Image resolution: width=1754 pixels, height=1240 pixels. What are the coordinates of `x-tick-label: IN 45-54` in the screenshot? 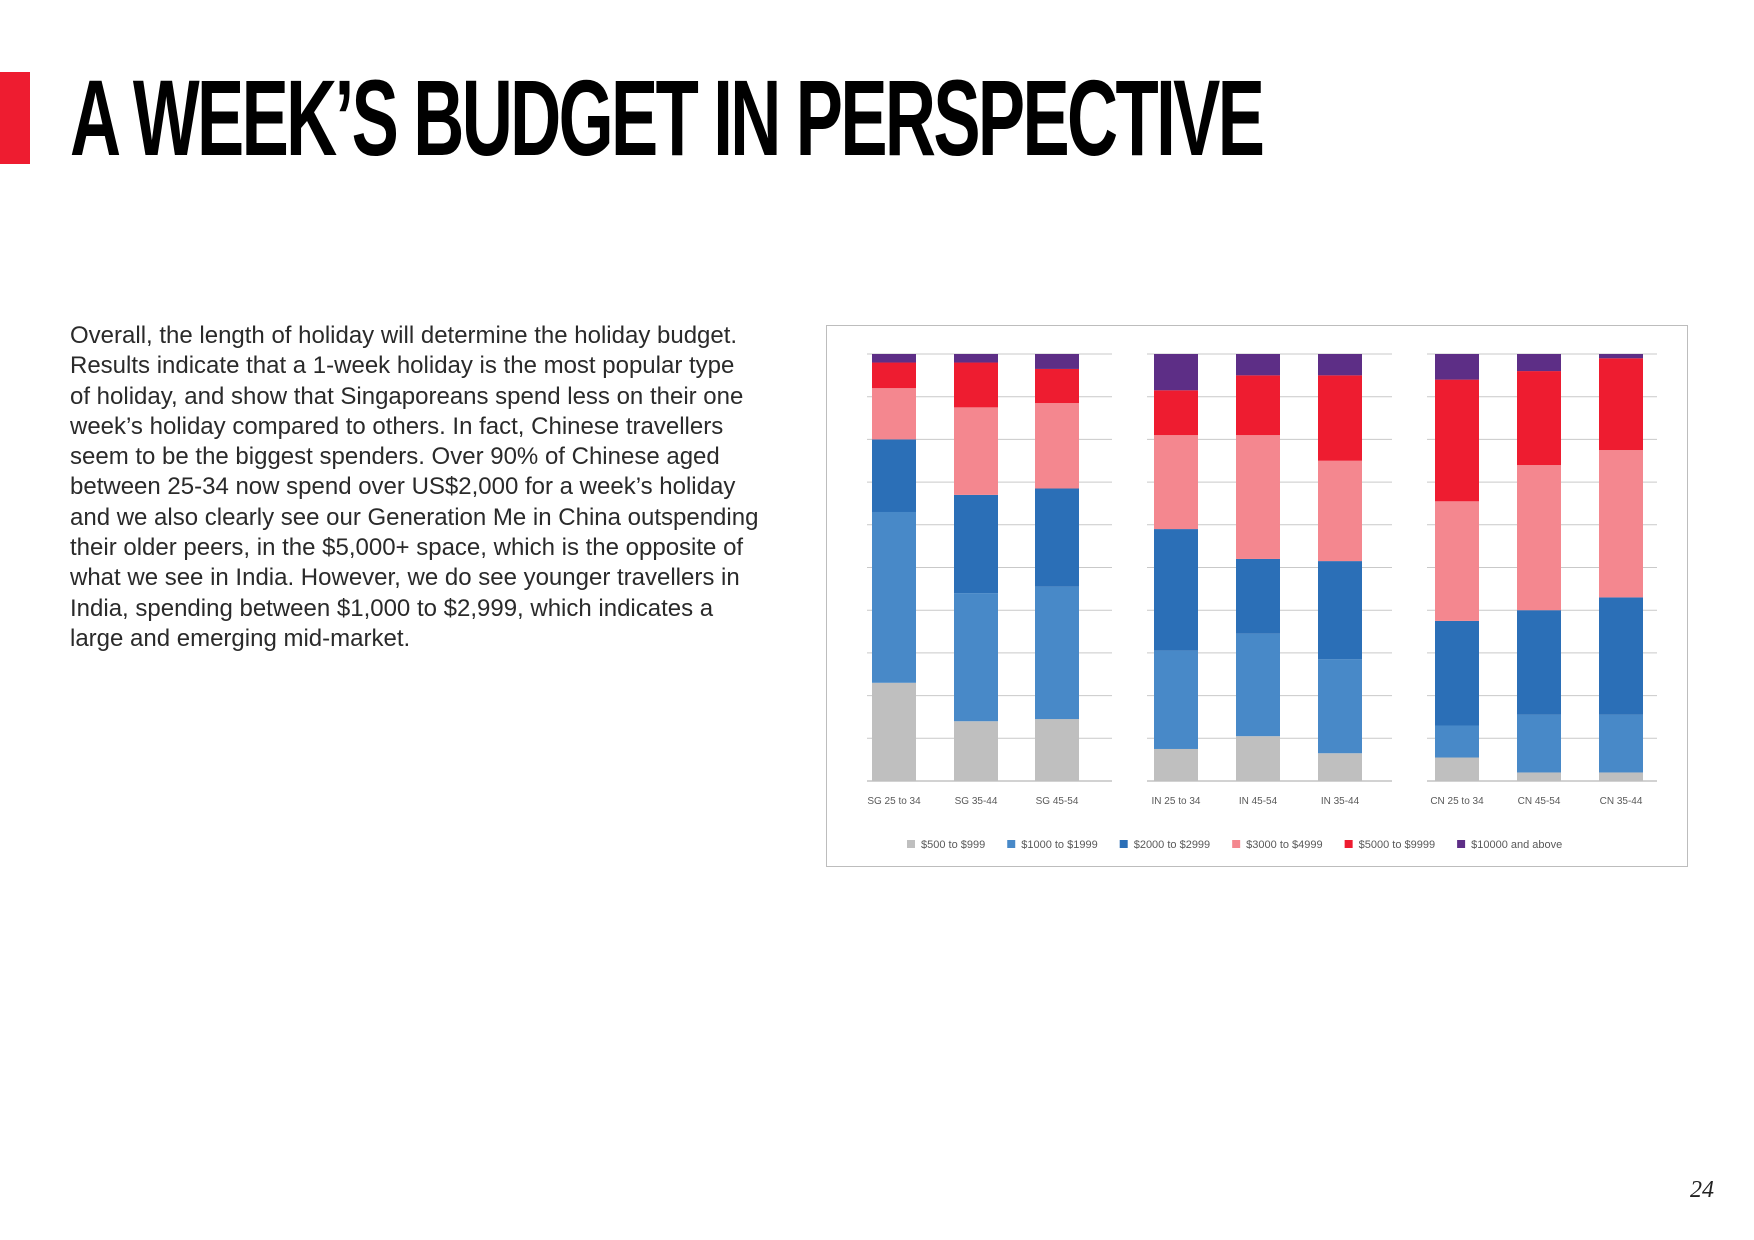 It's located at (1258, 801).